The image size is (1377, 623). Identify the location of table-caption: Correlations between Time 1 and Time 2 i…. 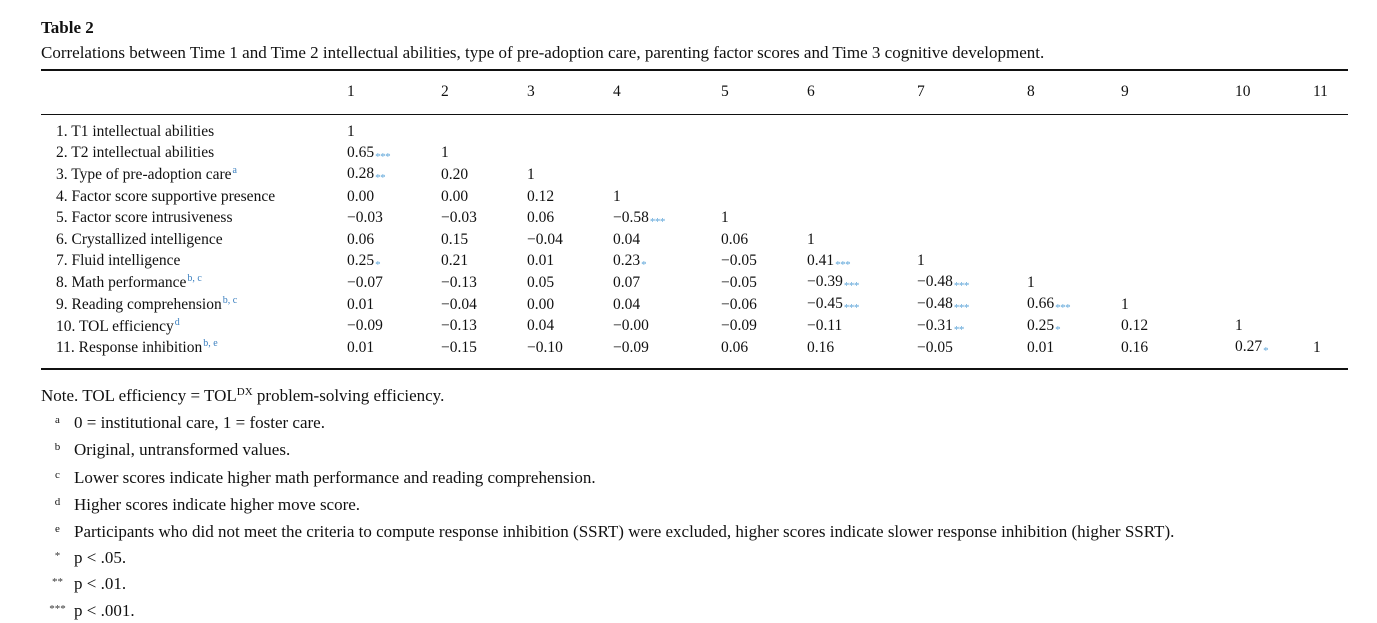
(543, 52).